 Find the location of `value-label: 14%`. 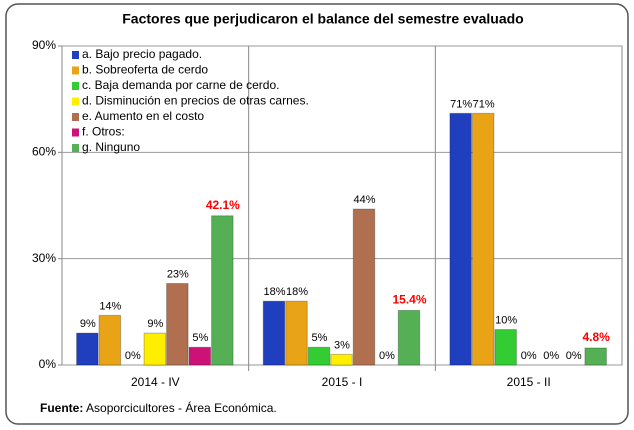

value-label: 14% is located at coordinates (110, 306).